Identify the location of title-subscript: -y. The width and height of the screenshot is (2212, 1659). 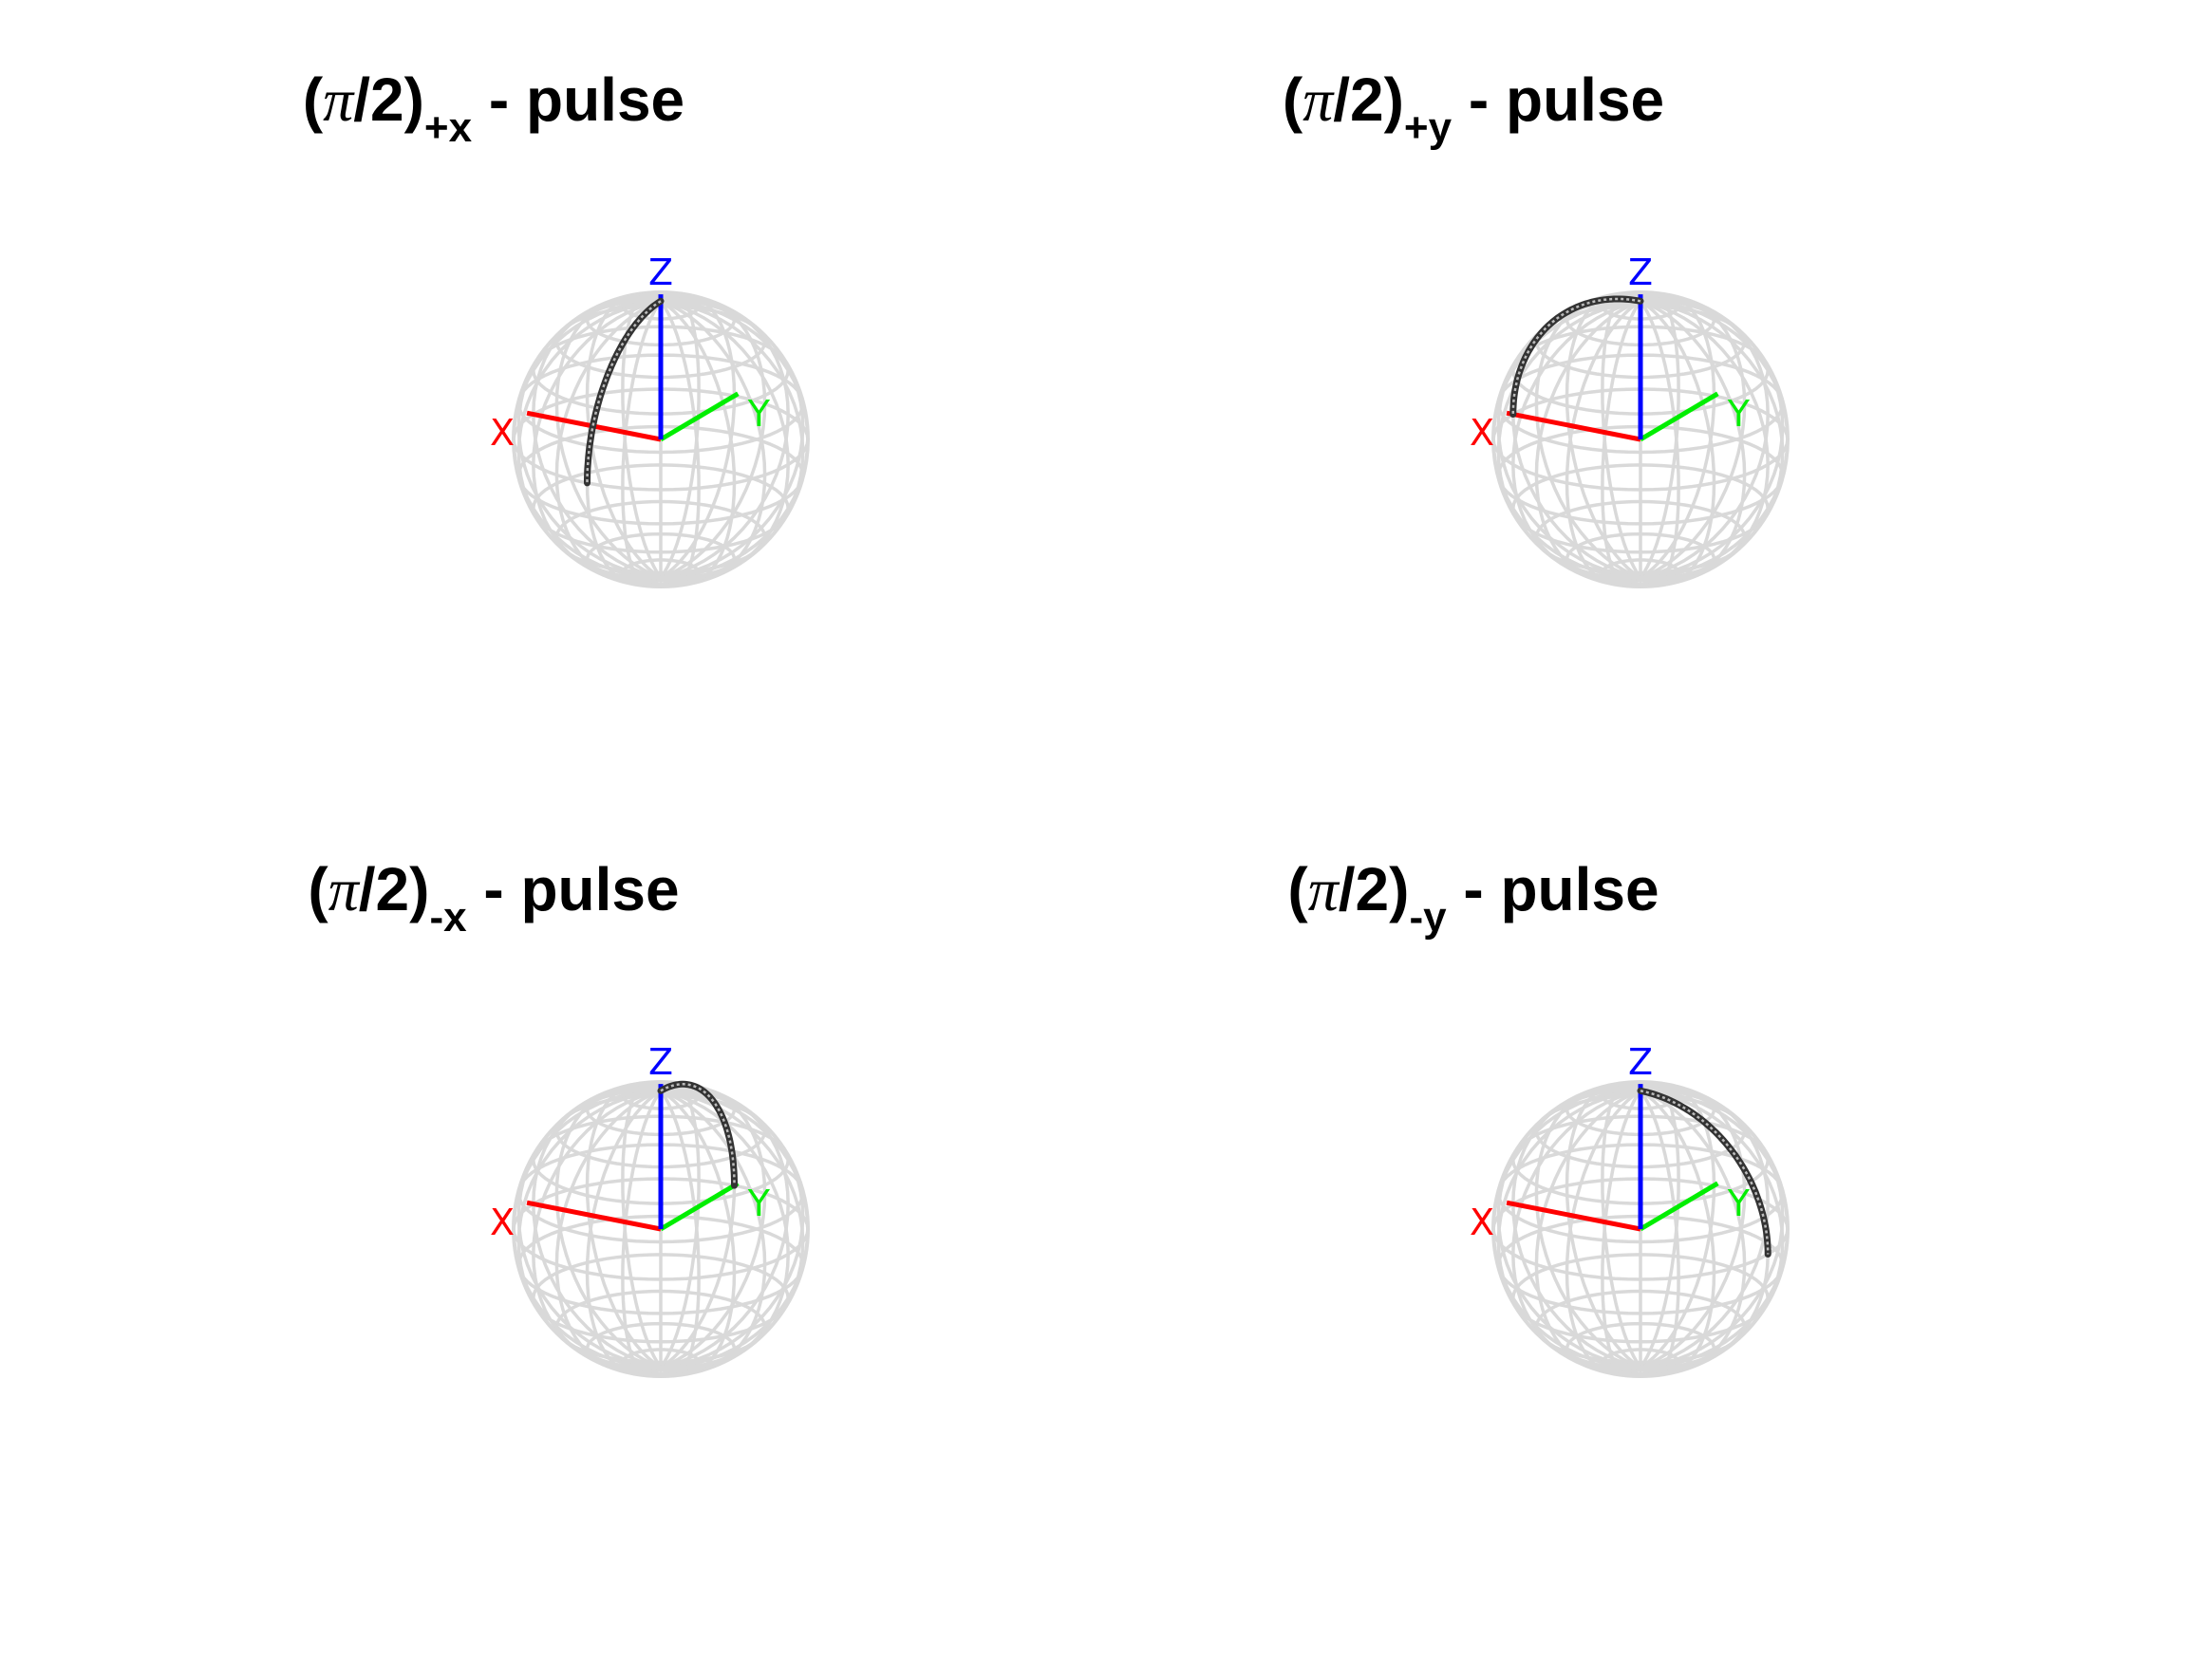
(1428, 918).